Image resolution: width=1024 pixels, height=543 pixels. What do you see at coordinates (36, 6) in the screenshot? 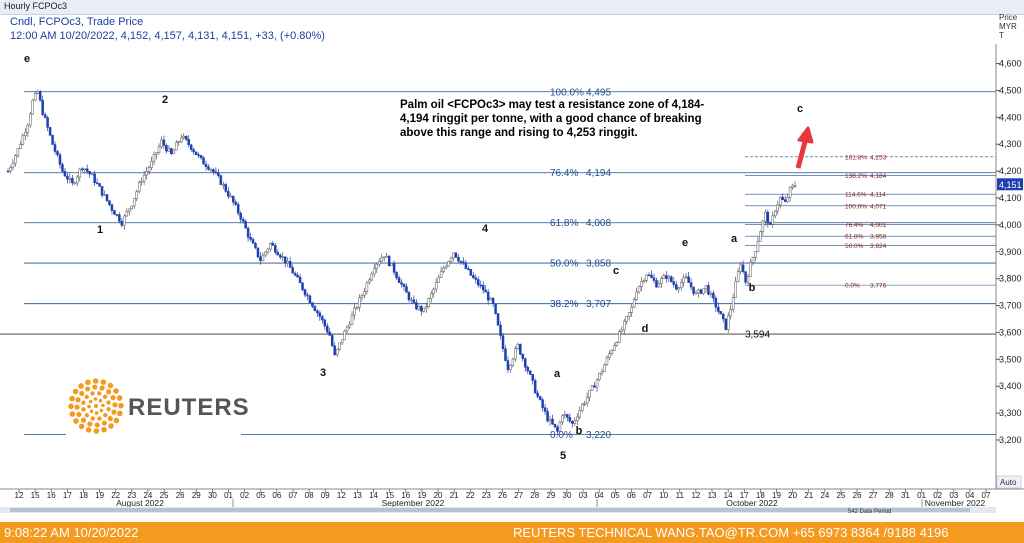
I see `window-title: Hourly FCPOc3` at bounding box center [36, 6].